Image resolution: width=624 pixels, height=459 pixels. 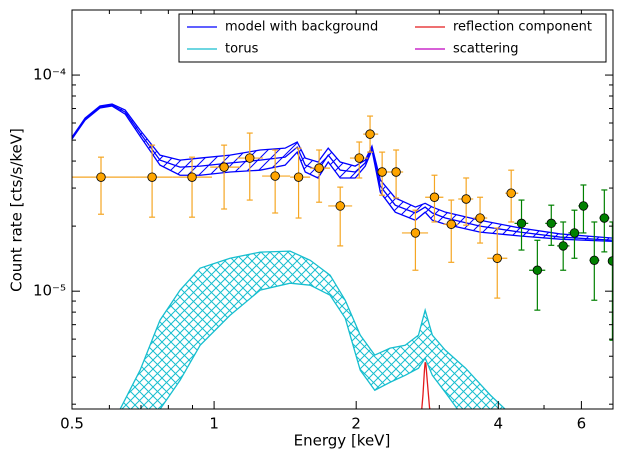 I want to click on legend-box, so click(x=392, y=38).